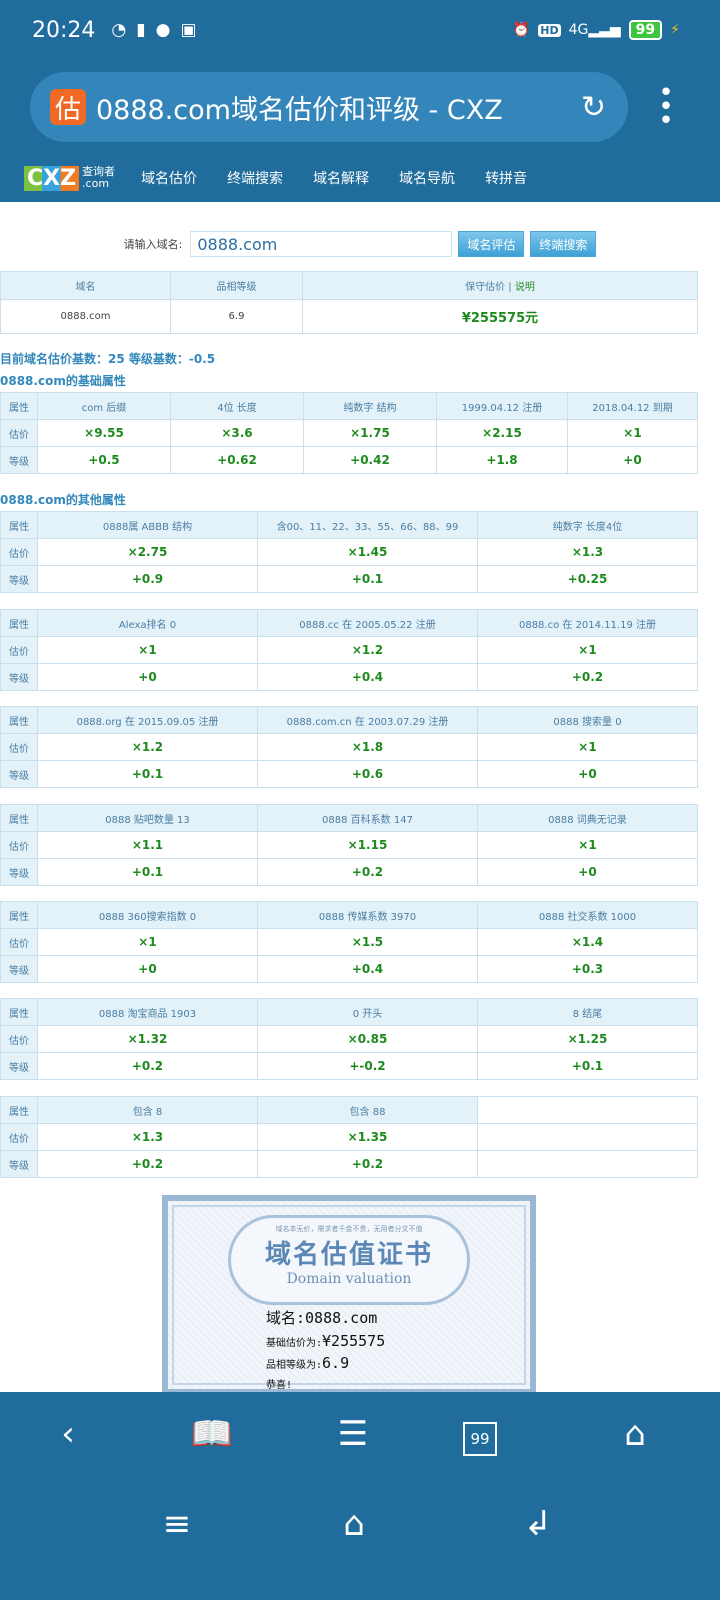 This screenshot has width=720, height=1600. Describe the element at coordinates (587, 942) in the screenshot. I see `table-cell: ×1.4` at that location.